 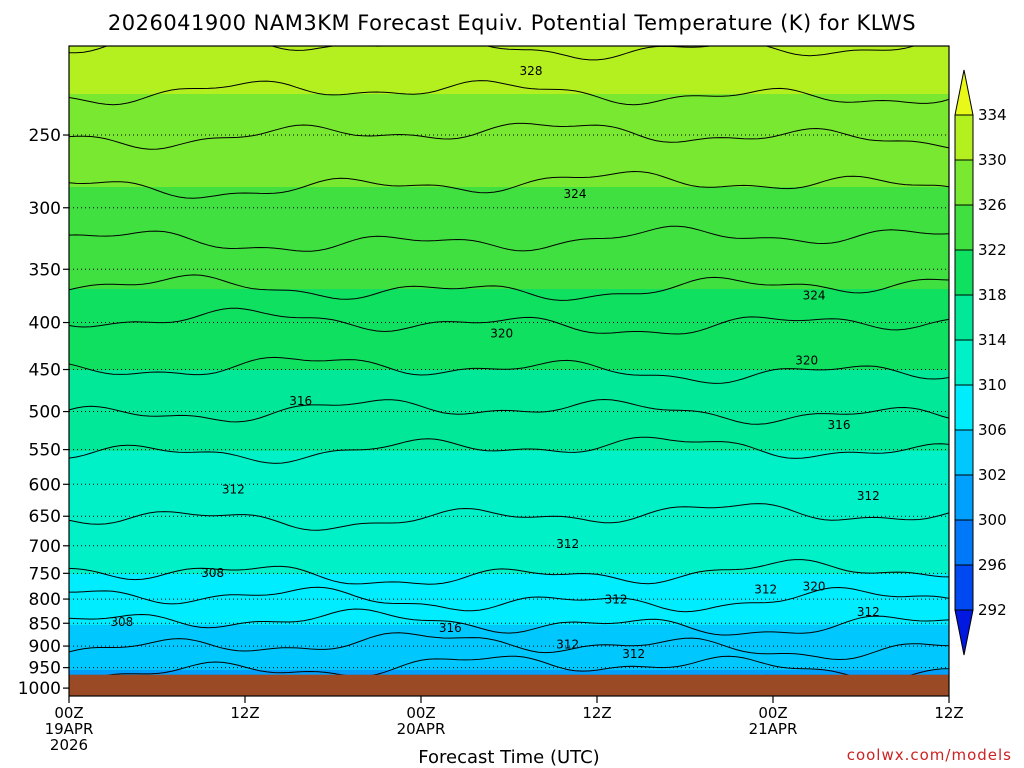 I want to click on y-tick-label: 1000, so click(x=39, y=689).